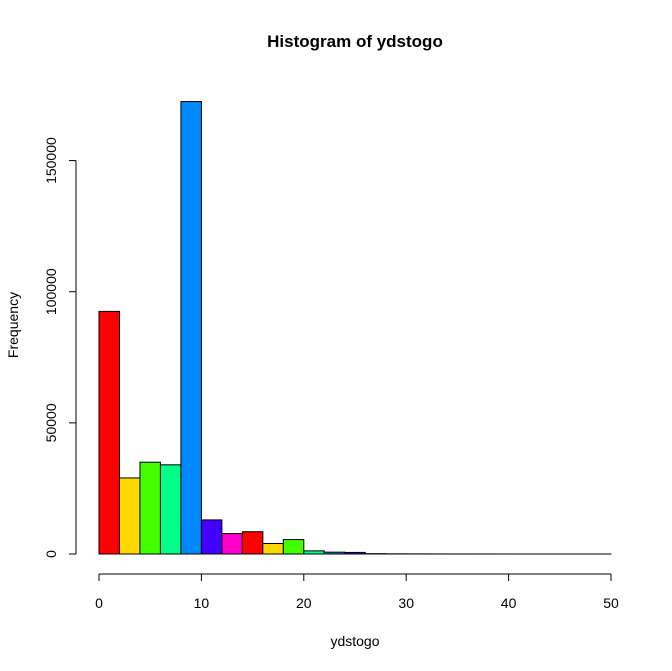 The height and width of the screenshot is (671, 672). I want to click on y-tick-label: 50000, so click(51, 422).